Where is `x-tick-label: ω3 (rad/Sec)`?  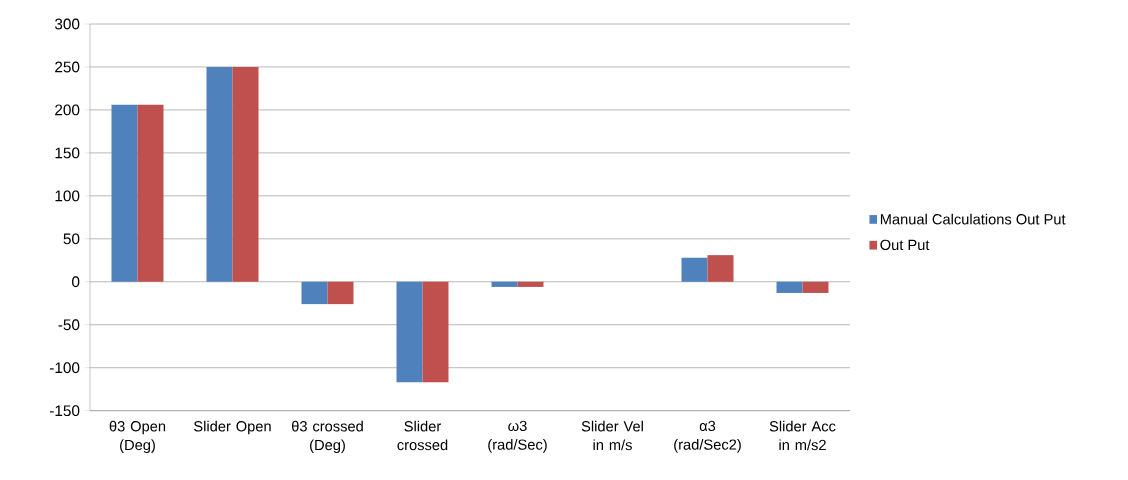
x-tick-label: ω3 (rad/Sec) is located at coordinates (517, 436).